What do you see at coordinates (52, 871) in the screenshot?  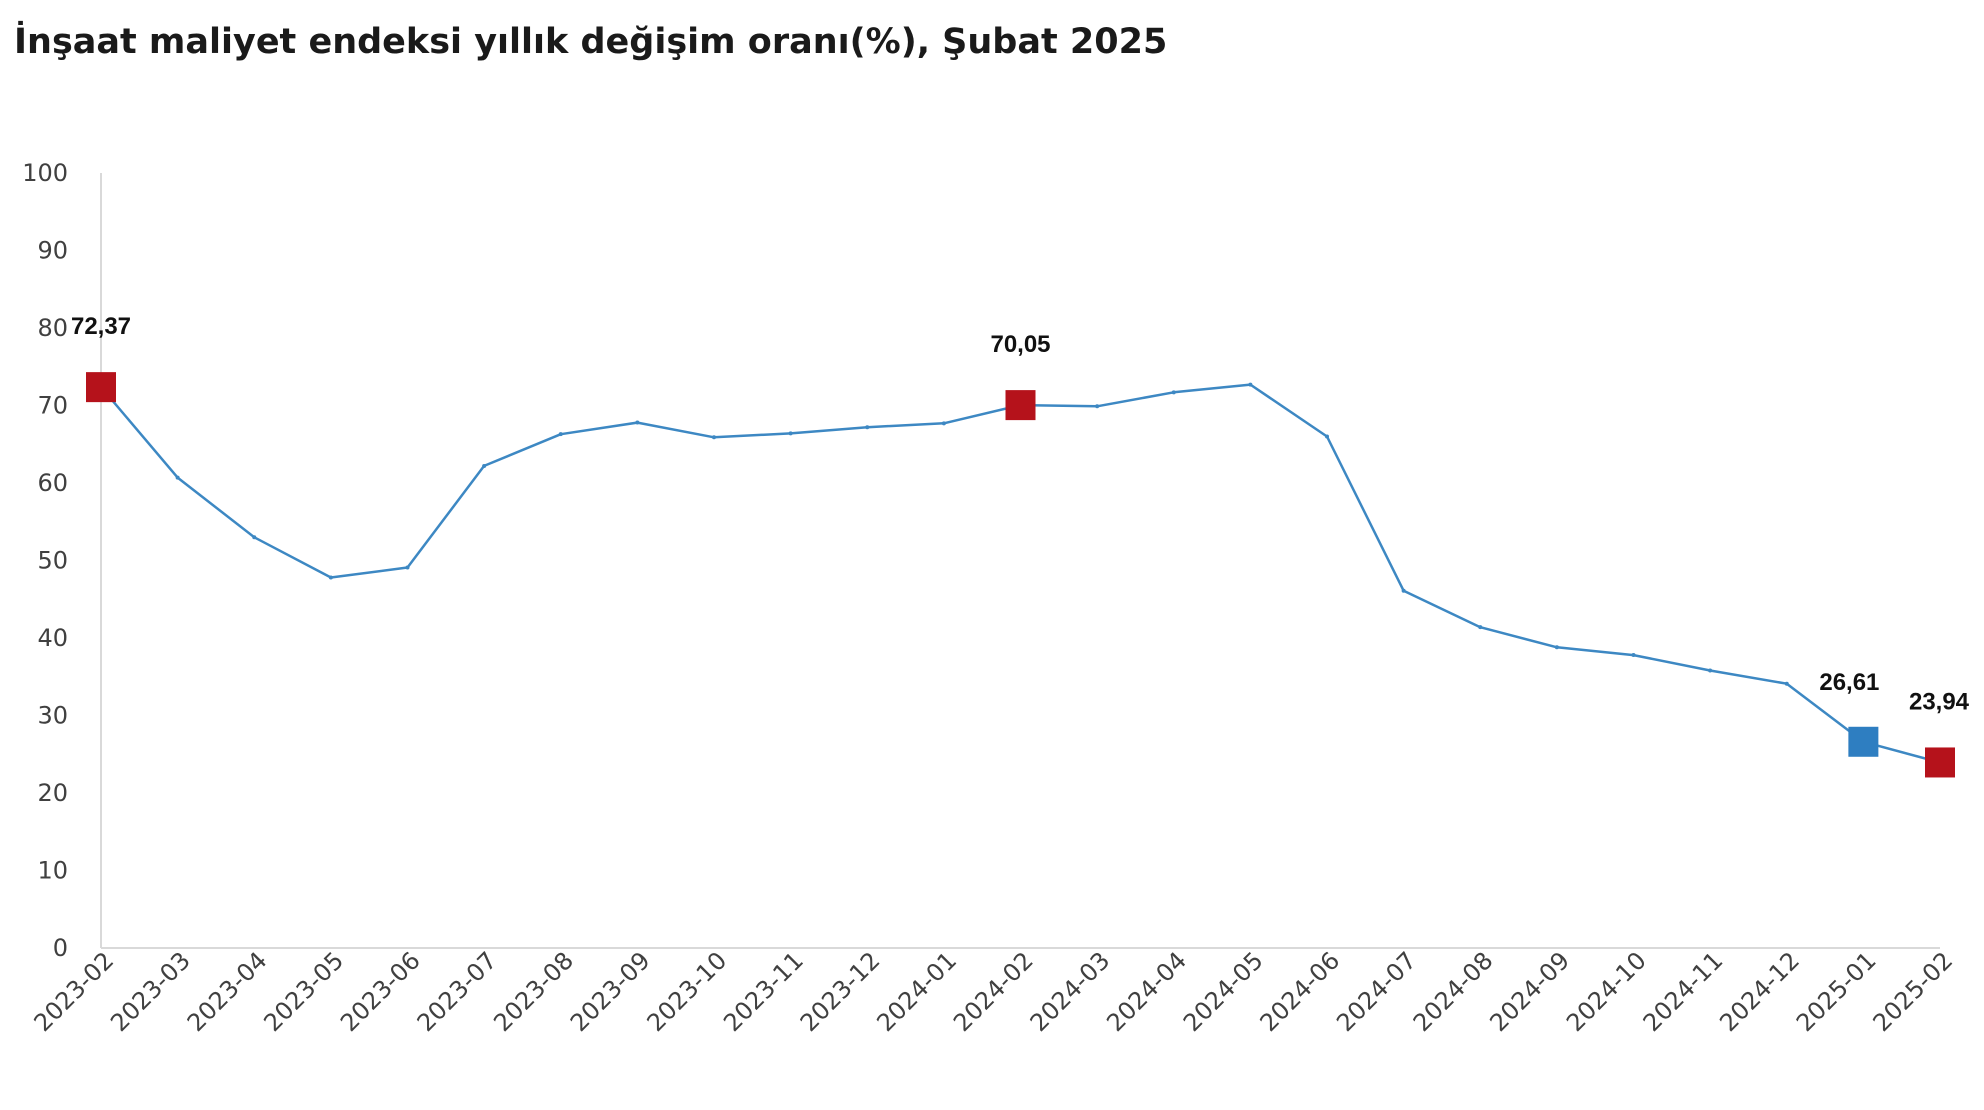 I see `y-tick-label: 10` at bounding box center [52, 871].